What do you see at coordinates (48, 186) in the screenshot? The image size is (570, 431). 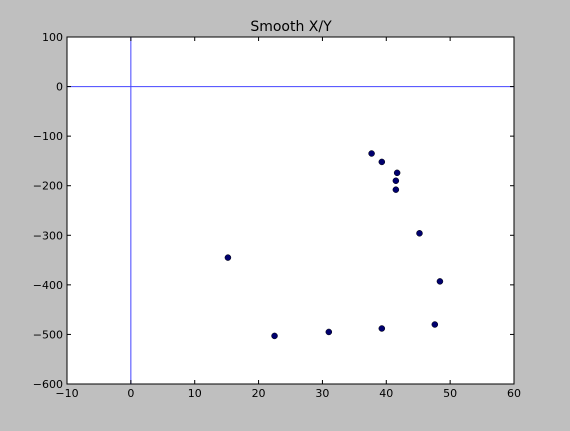 I see `y-tick-label: −200` at bounding box center [48, 186].